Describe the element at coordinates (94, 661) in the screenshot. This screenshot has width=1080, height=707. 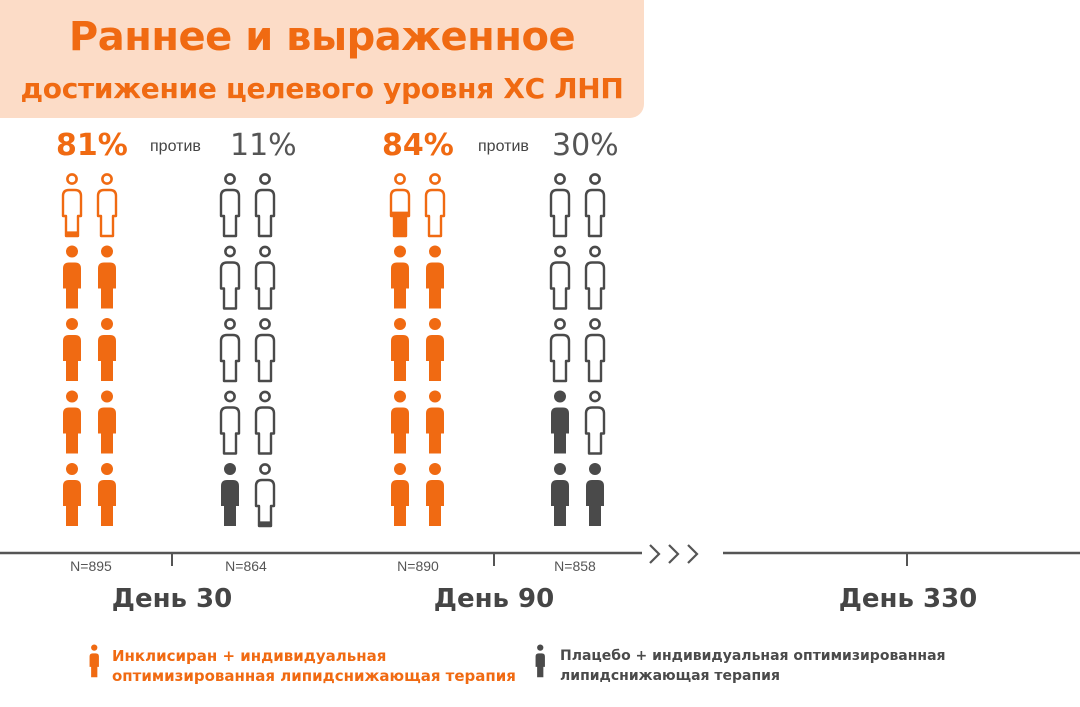
I see `legend-treatment-icon` at that location.